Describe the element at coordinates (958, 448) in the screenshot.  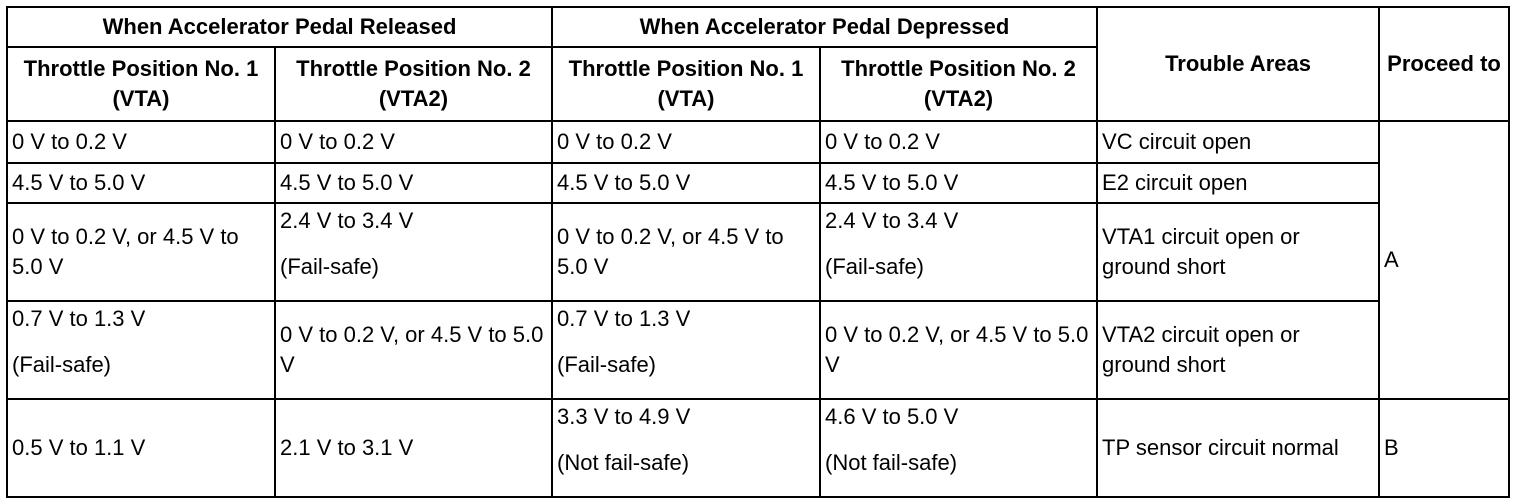
I see `cell-depressed-tp2: 4.6 V to 5.0 V (Not fail-safe)` at that location.